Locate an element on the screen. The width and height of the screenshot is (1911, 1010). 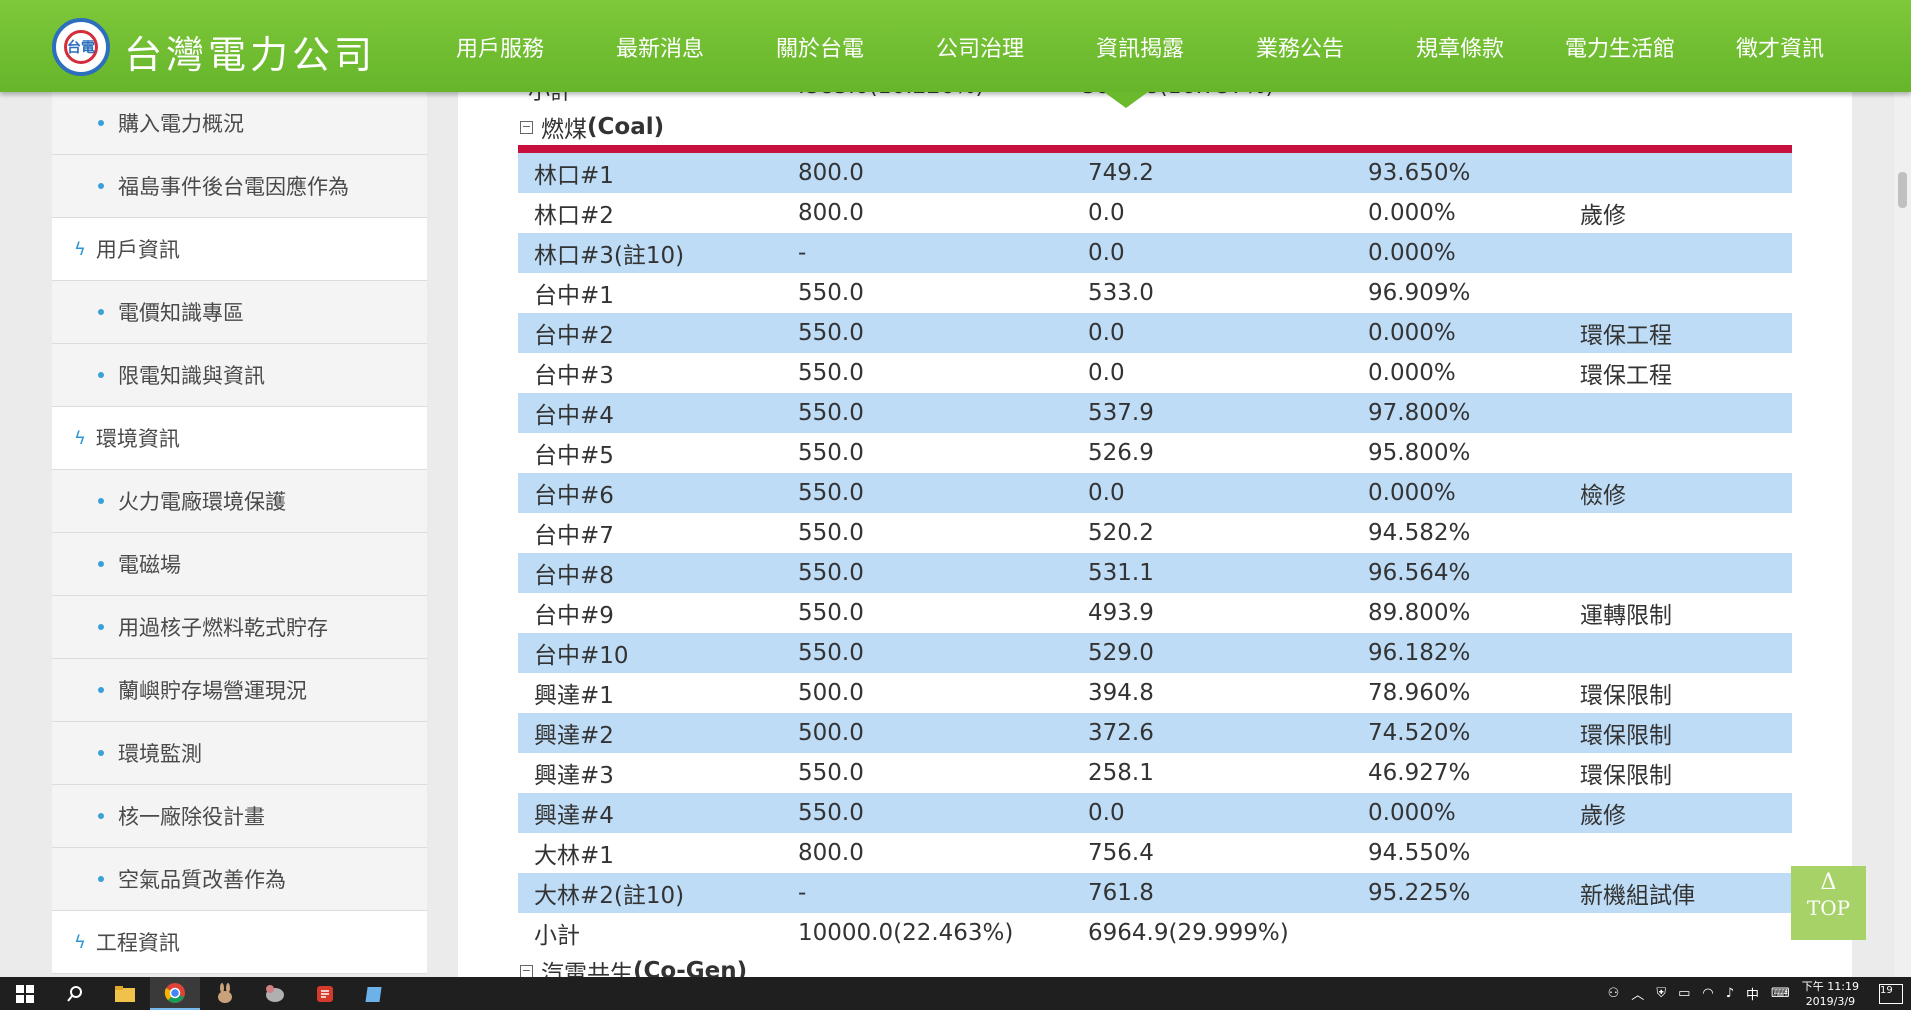
section-title-coal: − 燃煤 (Coal) is located at coordinates (592, 127).